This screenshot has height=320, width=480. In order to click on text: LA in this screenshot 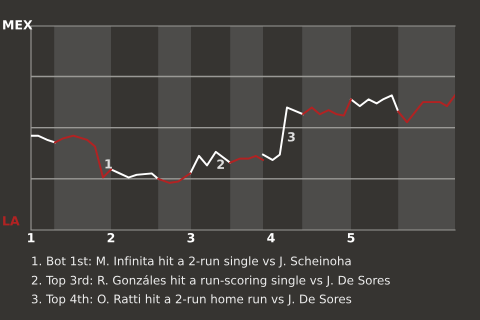, I will do `click(11, 221)`.